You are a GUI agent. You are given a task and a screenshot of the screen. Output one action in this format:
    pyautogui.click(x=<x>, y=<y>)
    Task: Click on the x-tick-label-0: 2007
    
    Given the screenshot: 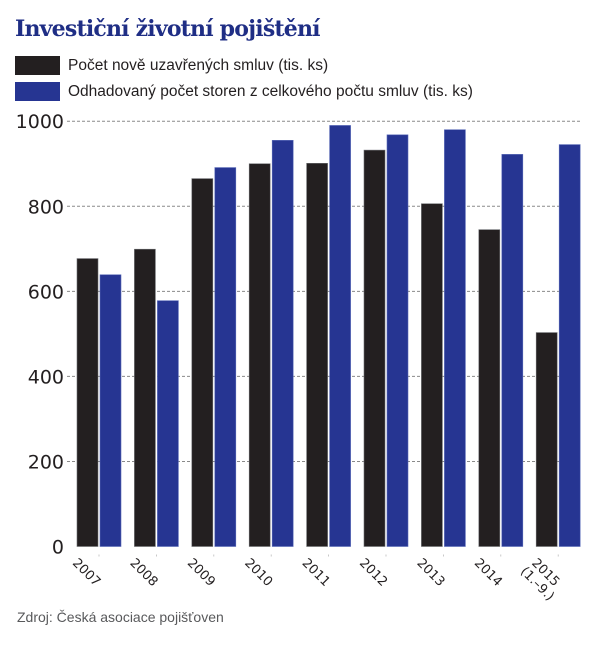 What is the action you would take?
    pyautogui.click(x=86, y=573)
    